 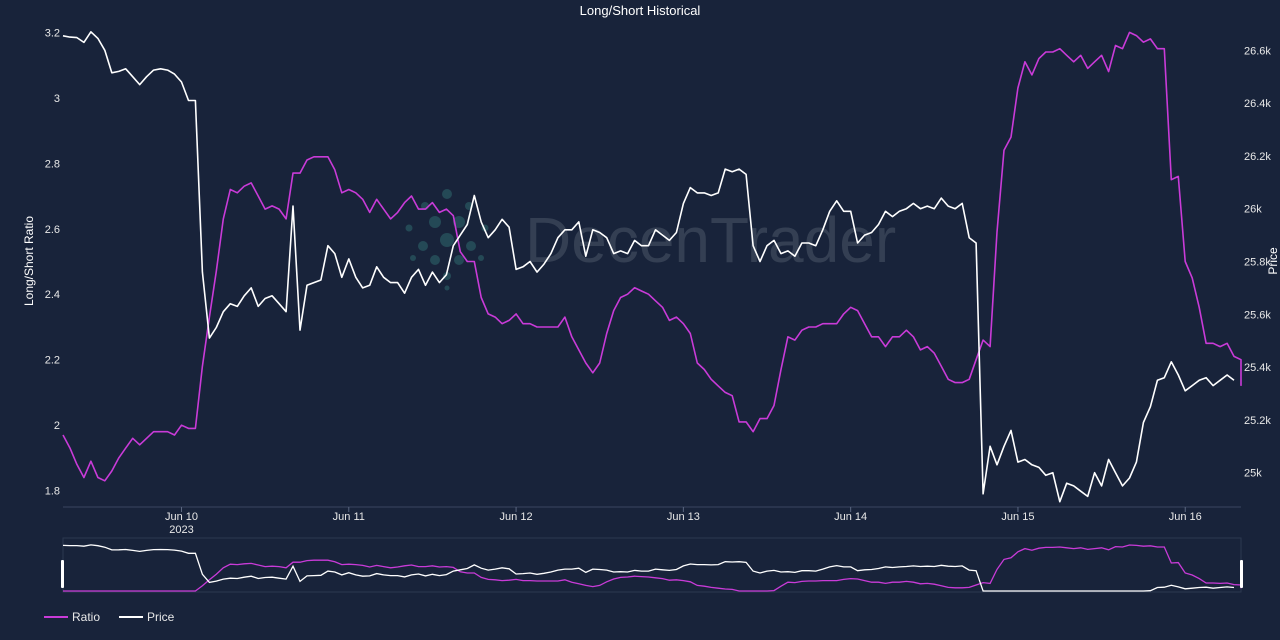 What do you see at coordinates (52, 33) in the screenshot?
I see `y-tick-label: 3.2` at bounding box center [52, 33].